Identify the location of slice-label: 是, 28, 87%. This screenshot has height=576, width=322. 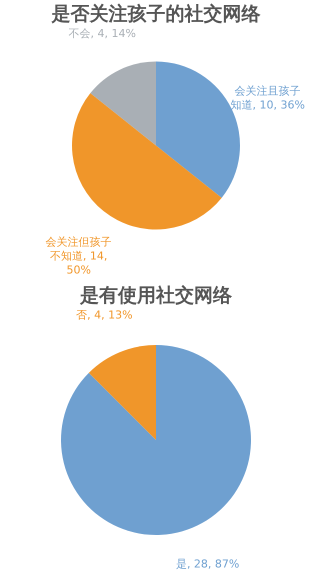
(208, 564).